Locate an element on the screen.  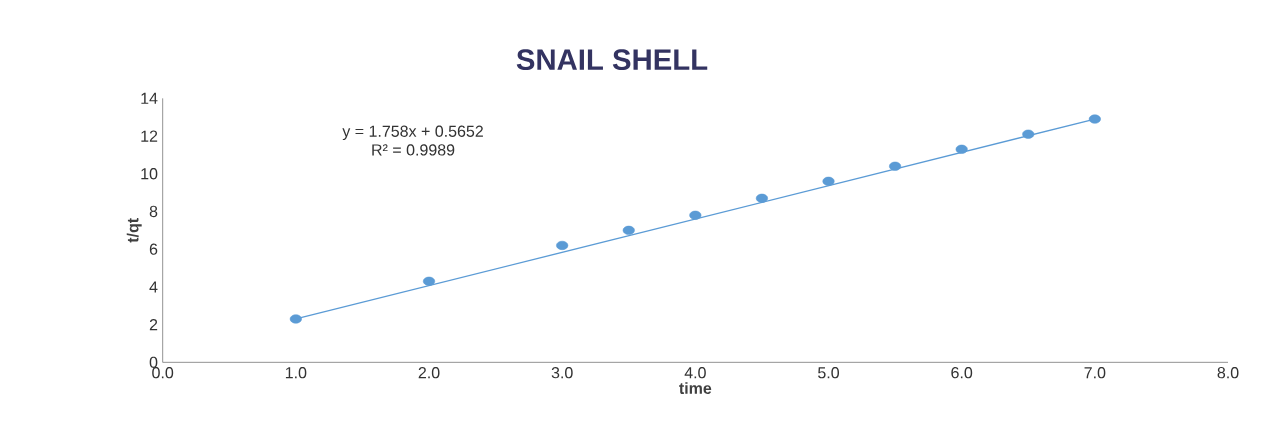
chart-title: SNAIL SHELL is located at coordinates (612, 60).